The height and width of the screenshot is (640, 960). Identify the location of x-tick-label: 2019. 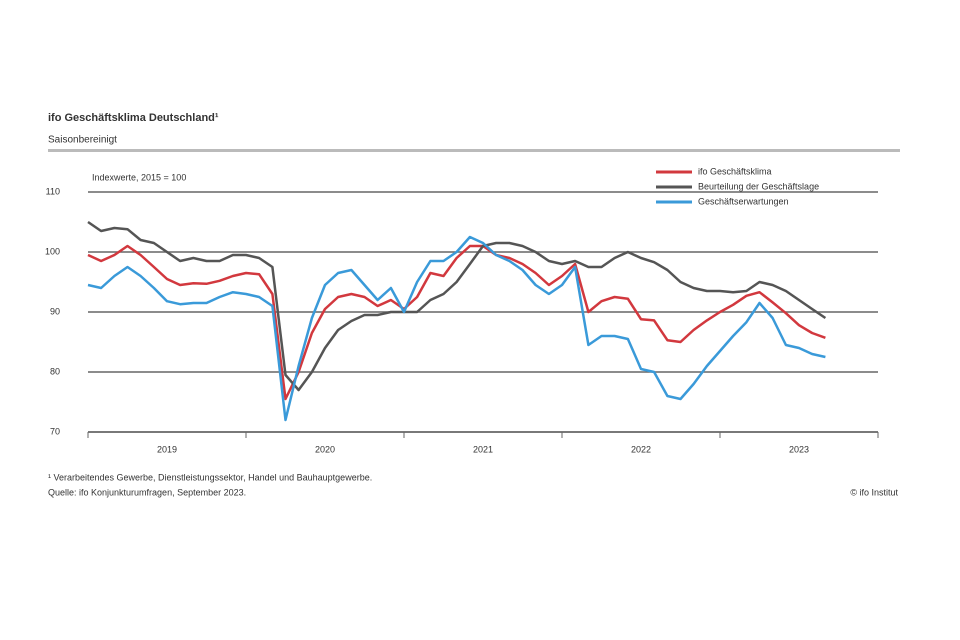
(167, 449).